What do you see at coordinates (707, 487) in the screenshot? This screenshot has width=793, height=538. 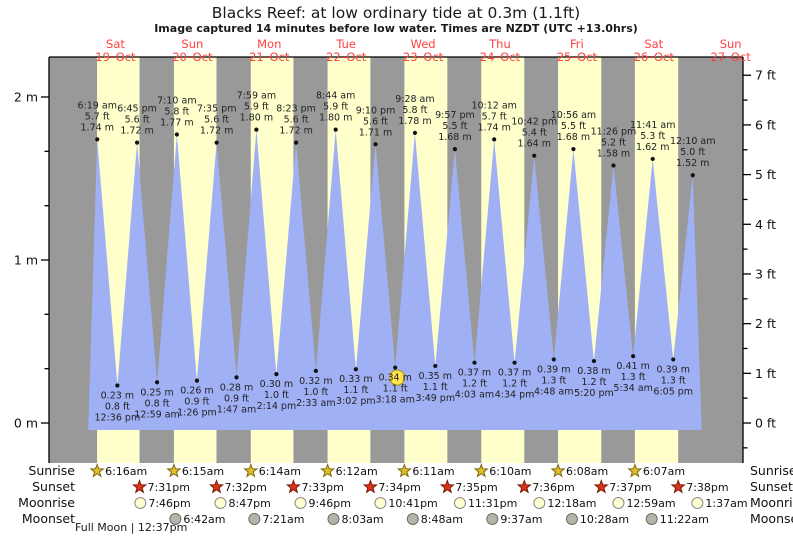 I see `sunset-time: 7:38pm` at bounding box center [707, 487].